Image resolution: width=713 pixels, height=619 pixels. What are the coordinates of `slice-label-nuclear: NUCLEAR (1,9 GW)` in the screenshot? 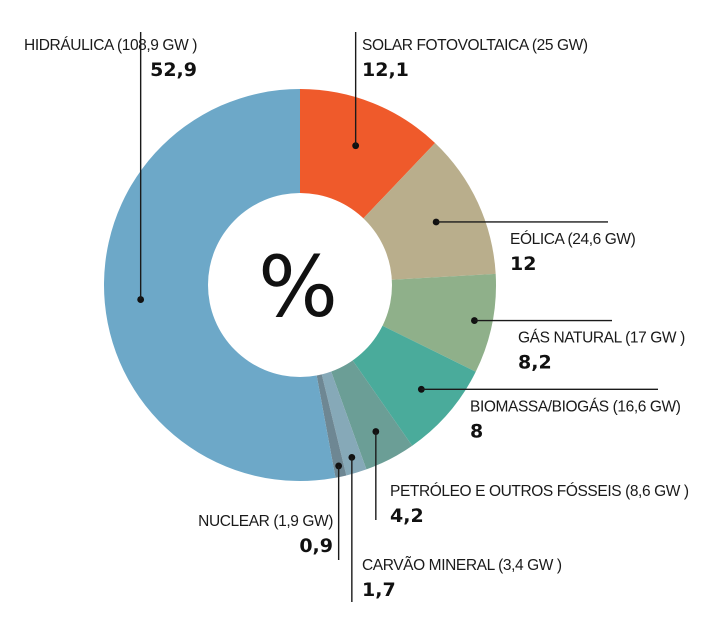 It's located at (265, 521).